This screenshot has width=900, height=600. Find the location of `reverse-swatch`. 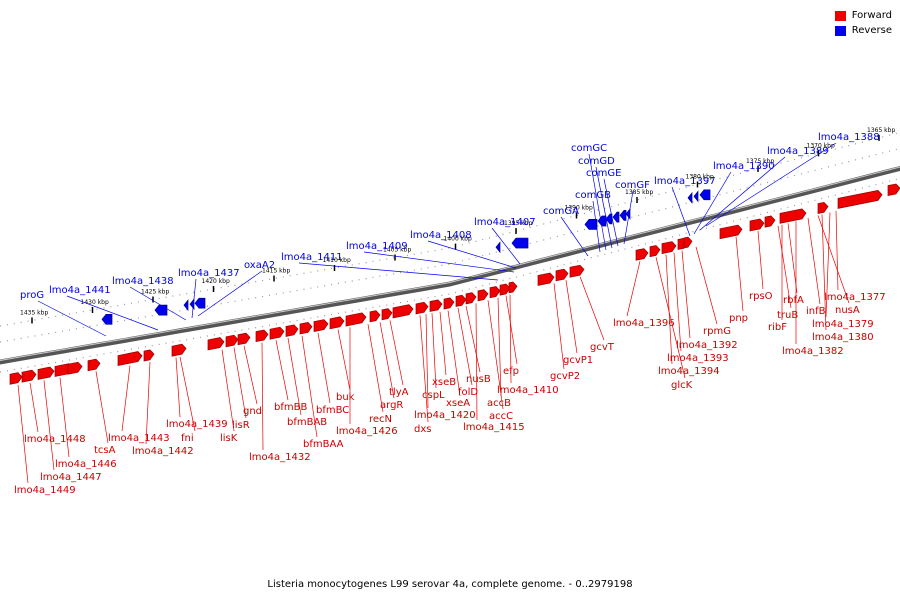

reverse-swatch is located at coordinates (840, 30).